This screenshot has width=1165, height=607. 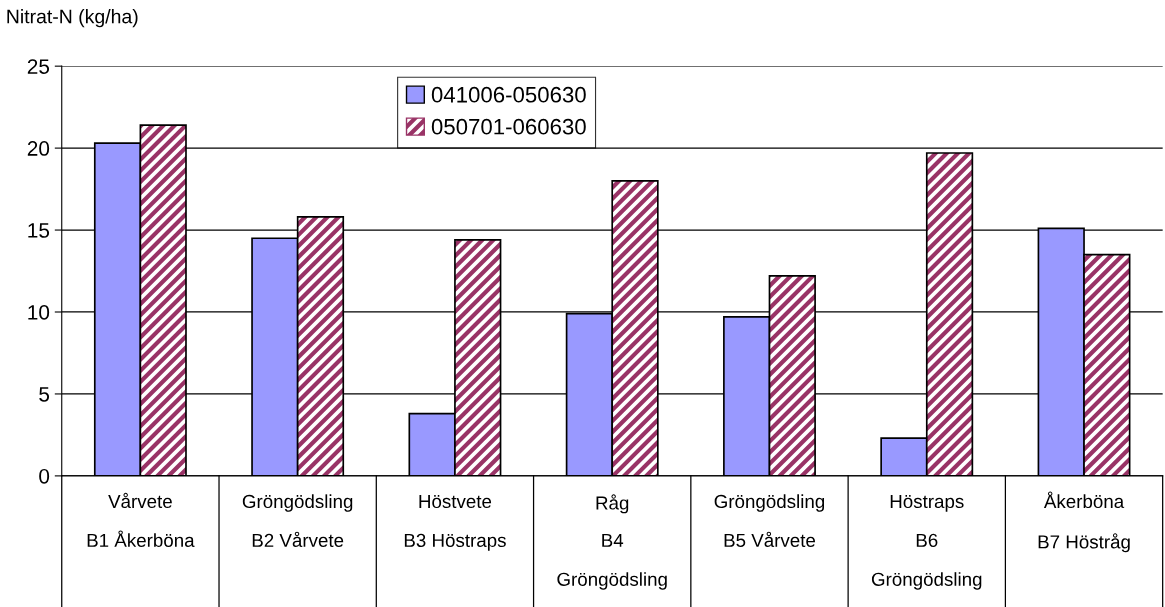 What do you see at coordinates (141, 520) in the screenshot?
I see `x-tick-label: Vårvete B1 Åkerböna` at bounding box center [141, 520].